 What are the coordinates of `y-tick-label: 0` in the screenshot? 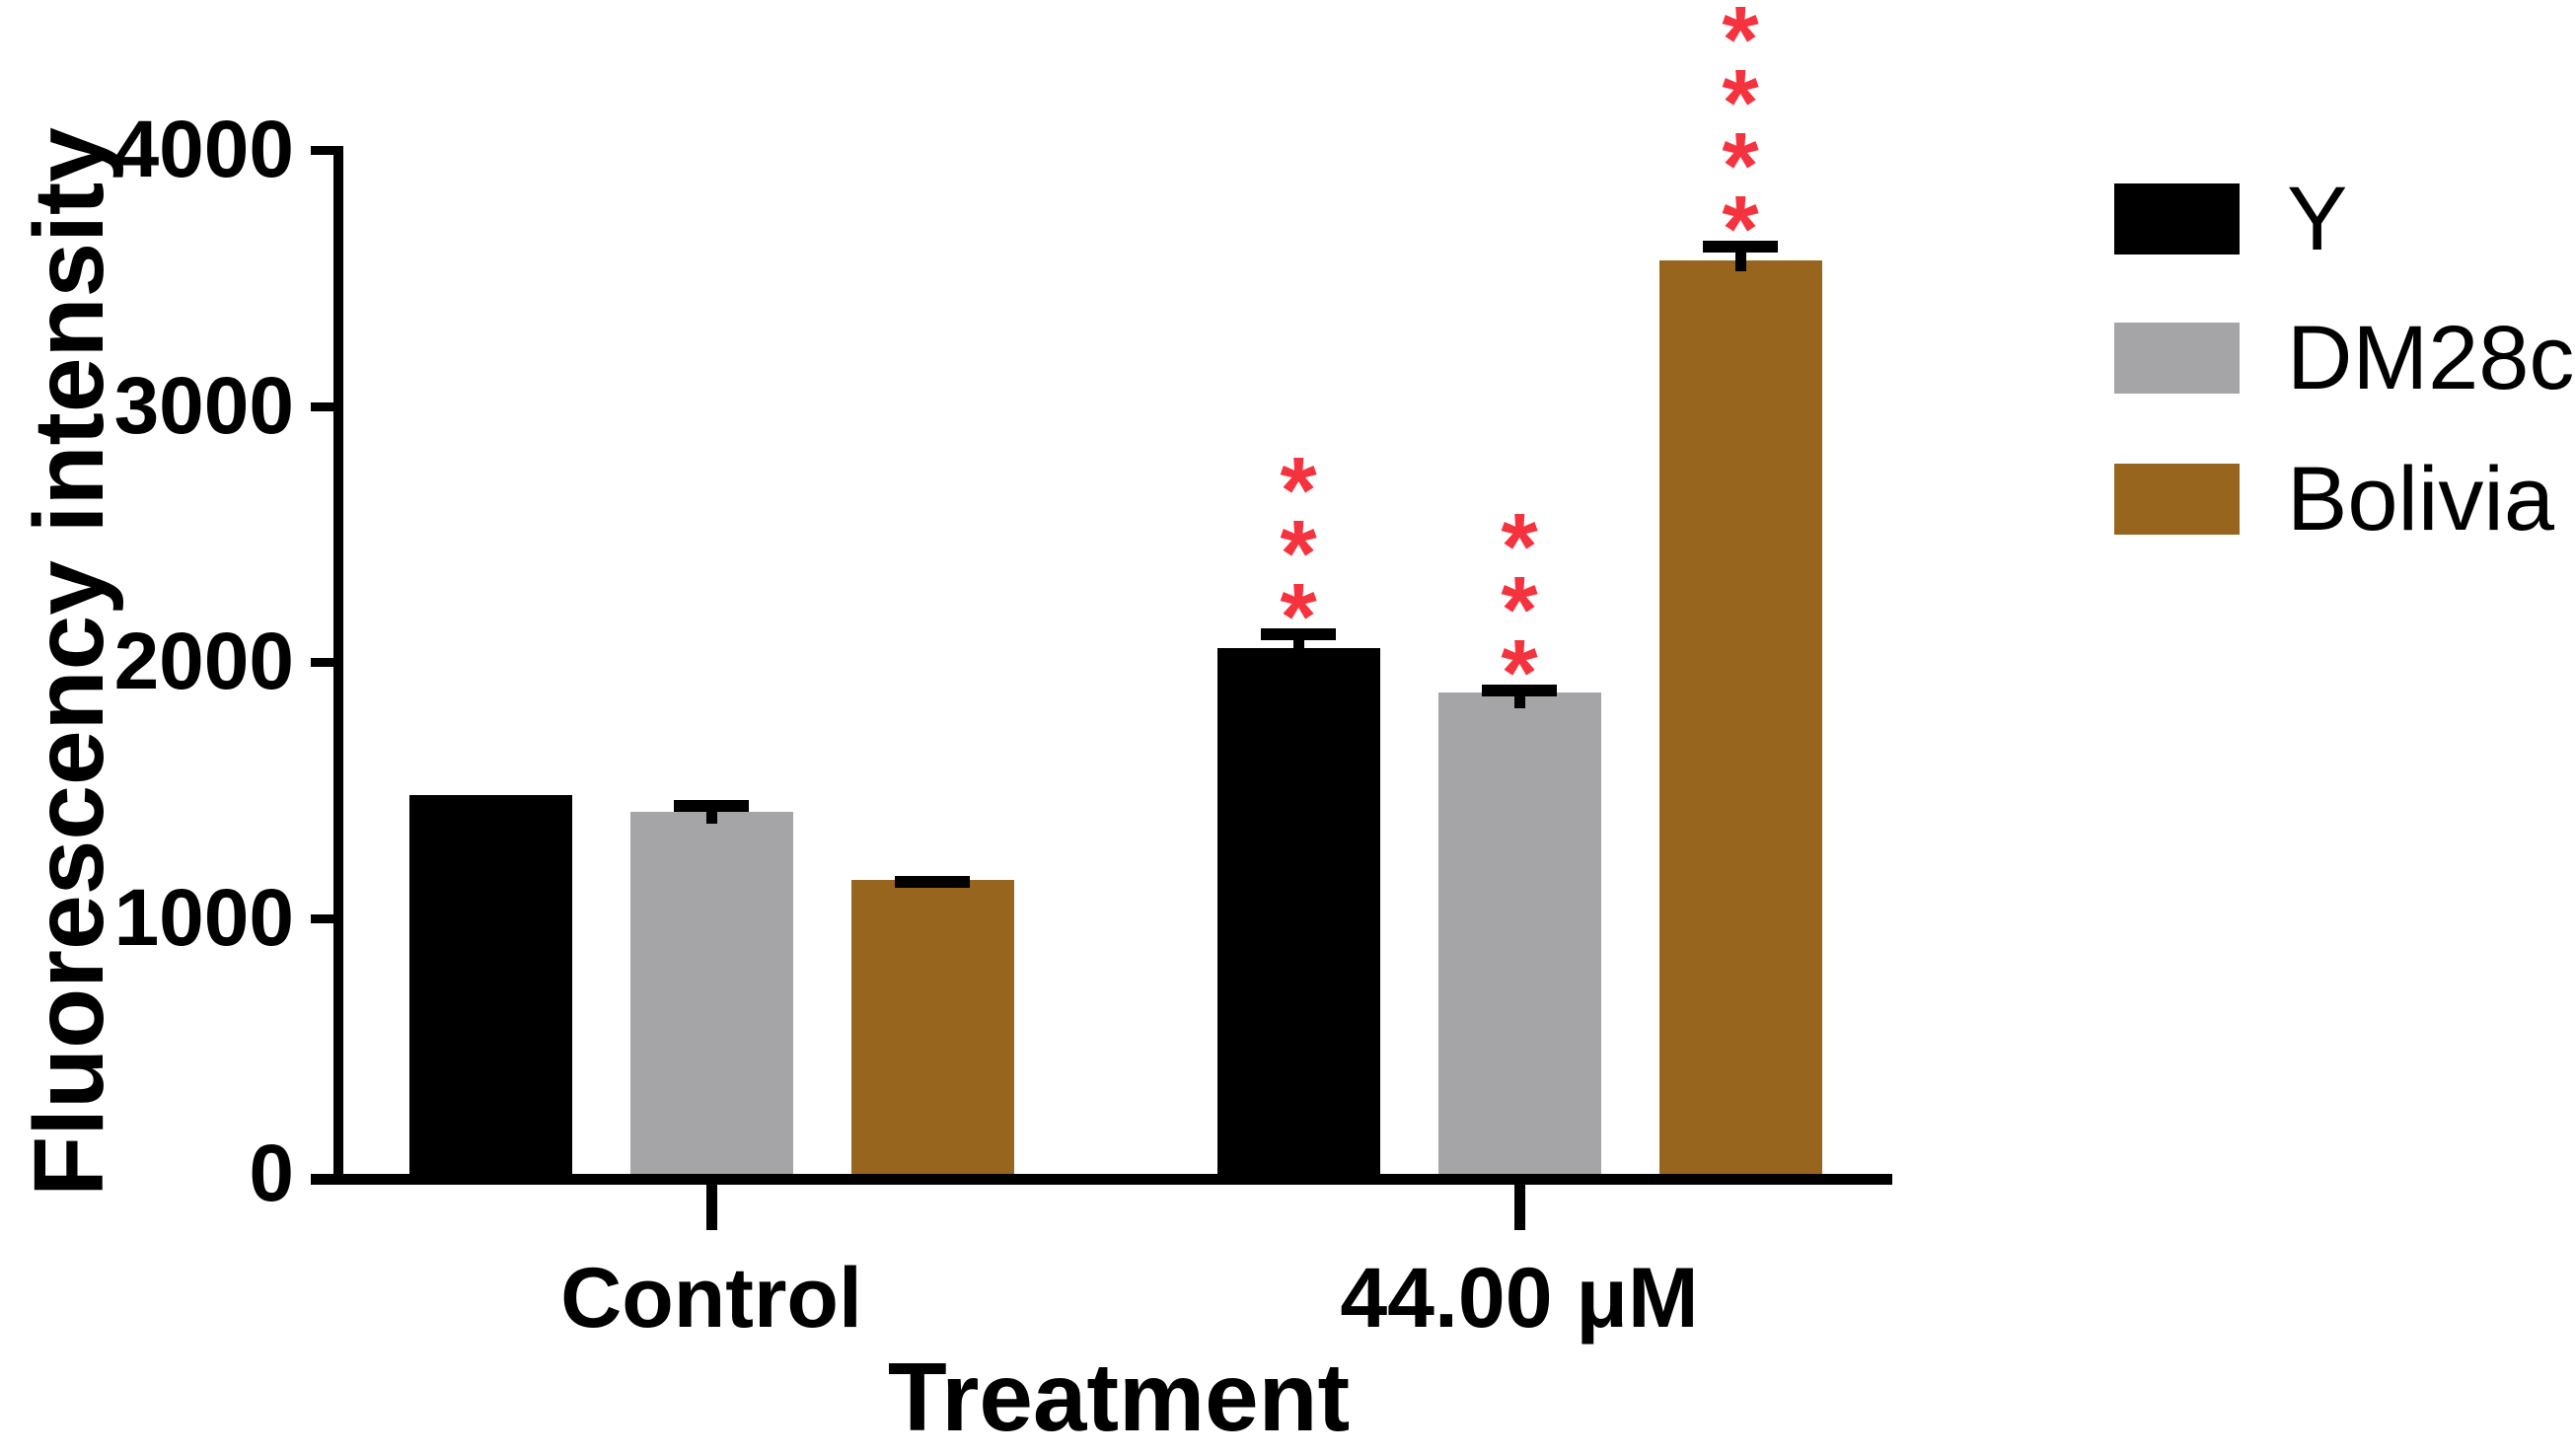 It's located at (271, 1173).